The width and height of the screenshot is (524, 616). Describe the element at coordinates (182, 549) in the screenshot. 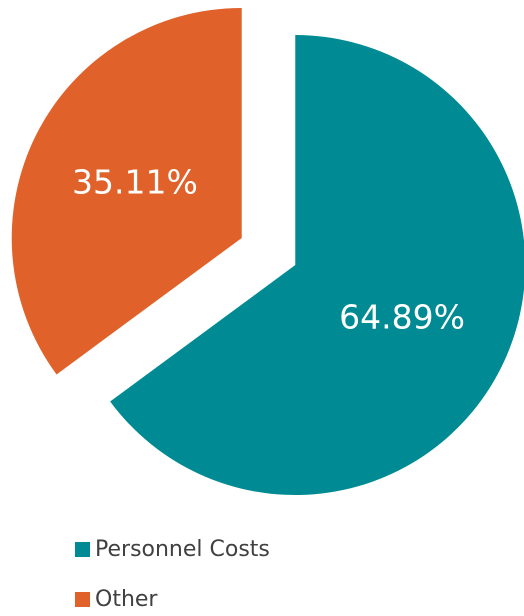

I see `legend-label: Personnel Costs` at that location.